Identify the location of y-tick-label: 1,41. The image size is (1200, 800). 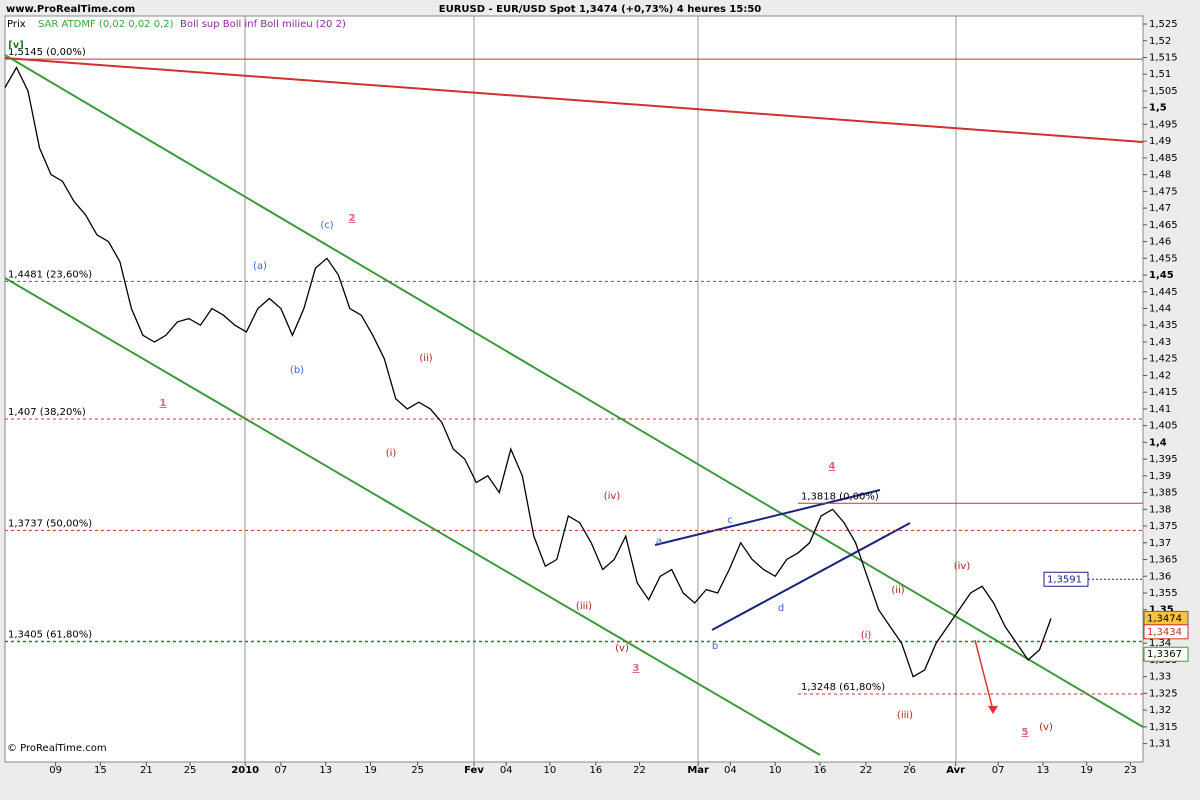
(1160, 409).